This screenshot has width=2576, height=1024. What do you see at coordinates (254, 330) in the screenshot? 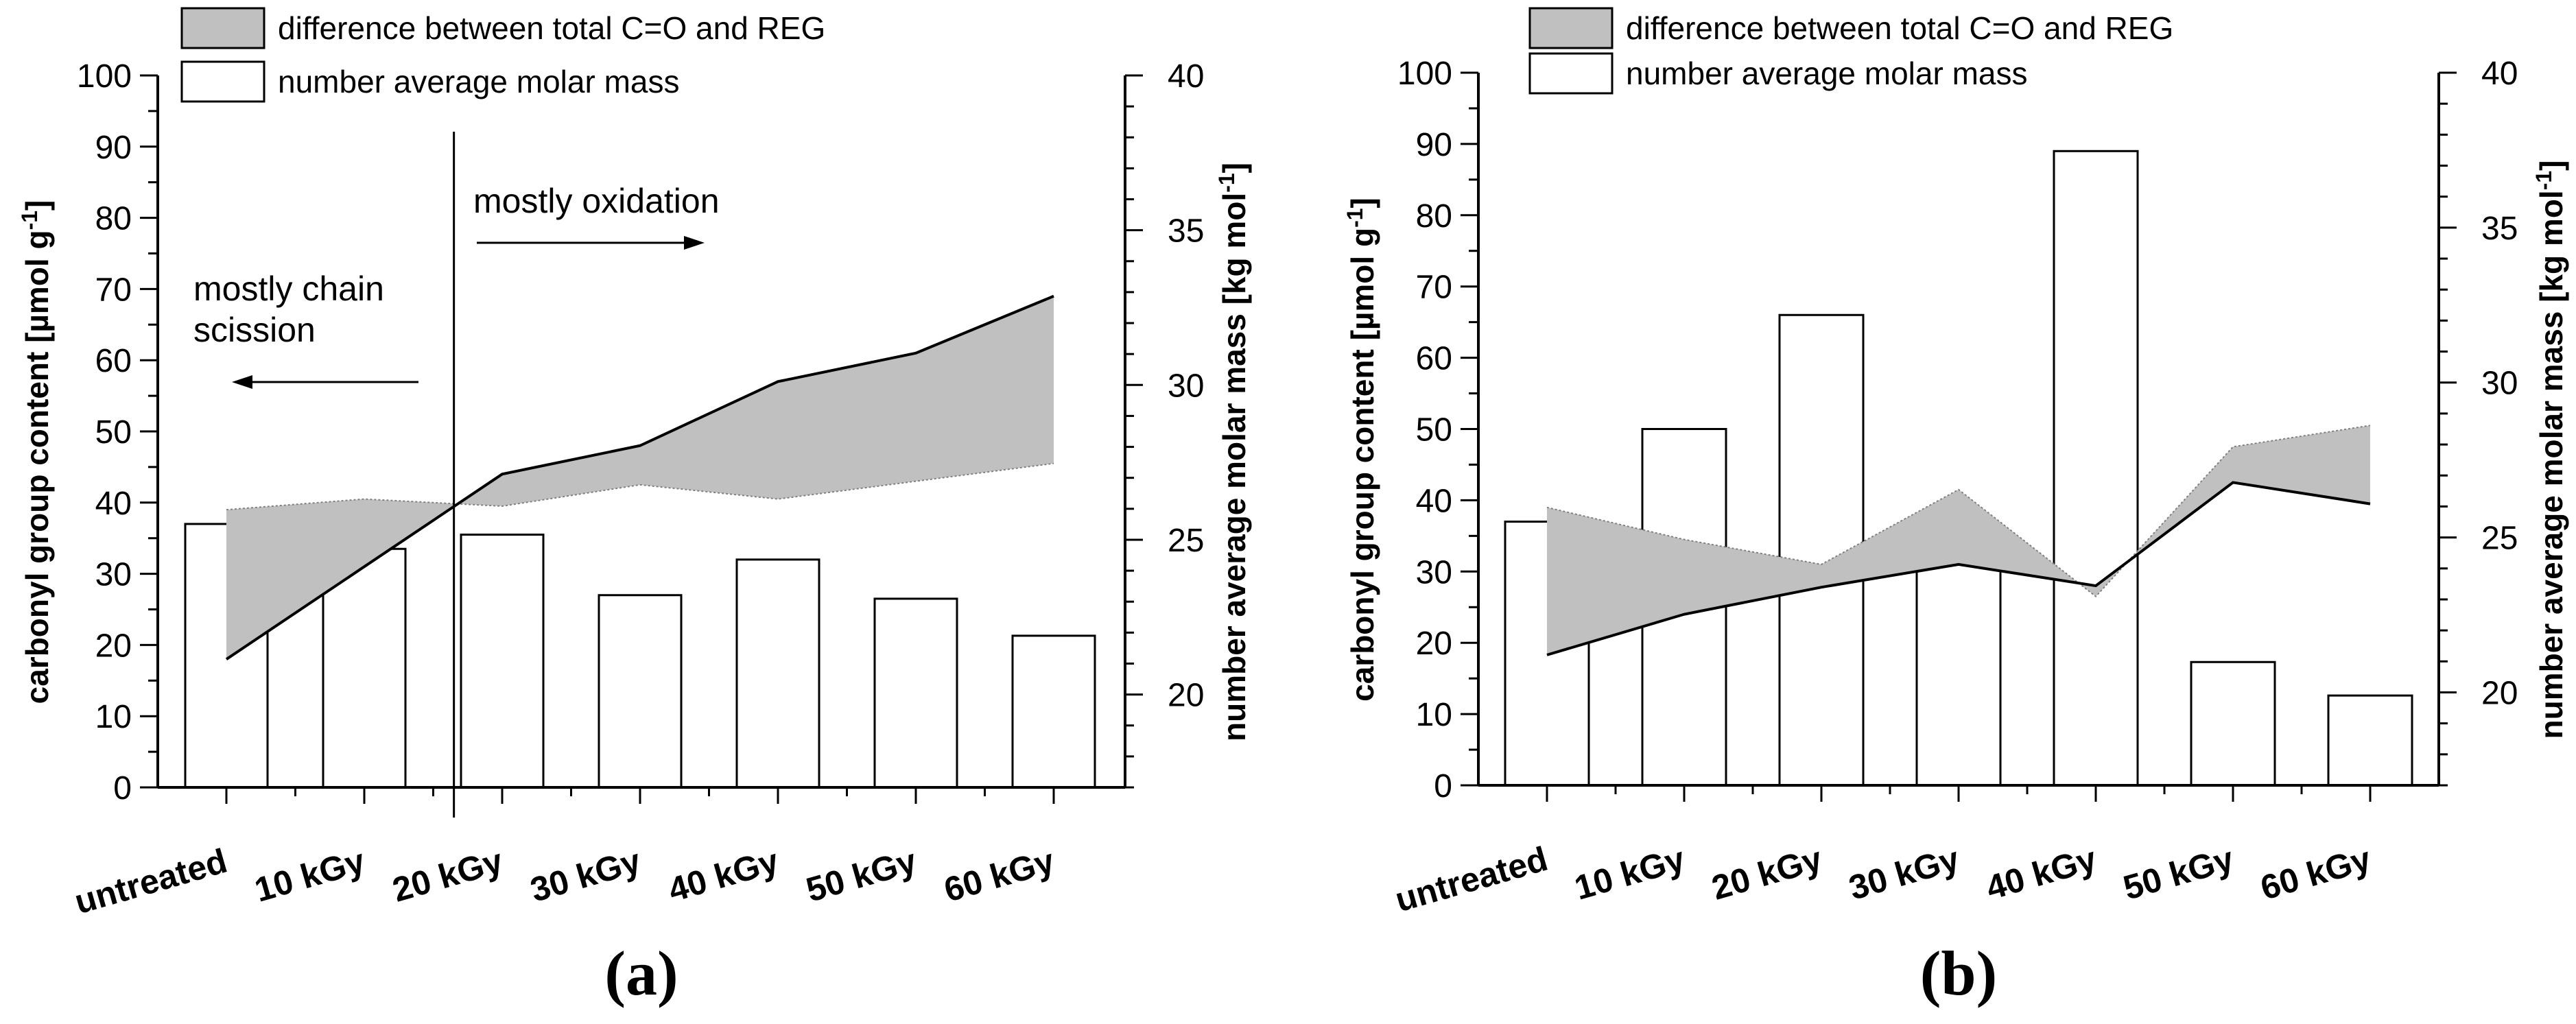
I see `annotation-text: scission` at bounding box center [254, 330].